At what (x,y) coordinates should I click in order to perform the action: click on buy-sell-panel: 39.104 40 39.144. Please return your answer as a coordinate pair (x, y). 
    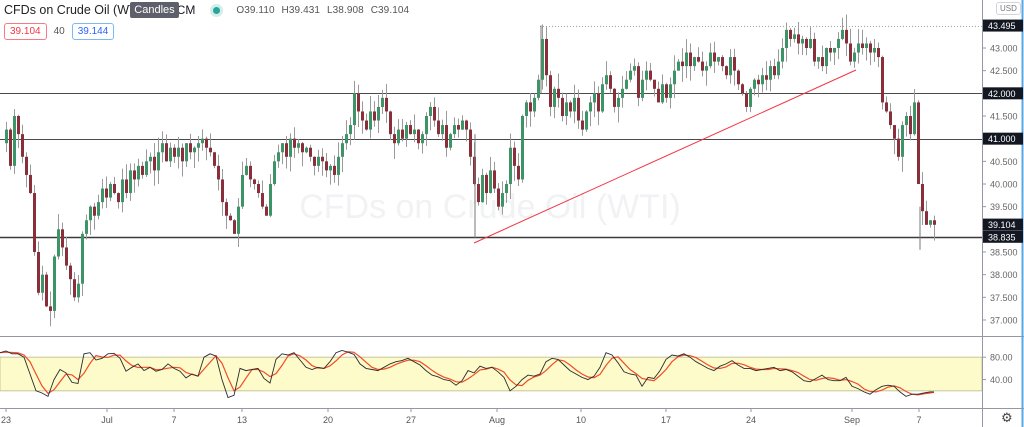
    Looking at the image, I should click on (59, 31).